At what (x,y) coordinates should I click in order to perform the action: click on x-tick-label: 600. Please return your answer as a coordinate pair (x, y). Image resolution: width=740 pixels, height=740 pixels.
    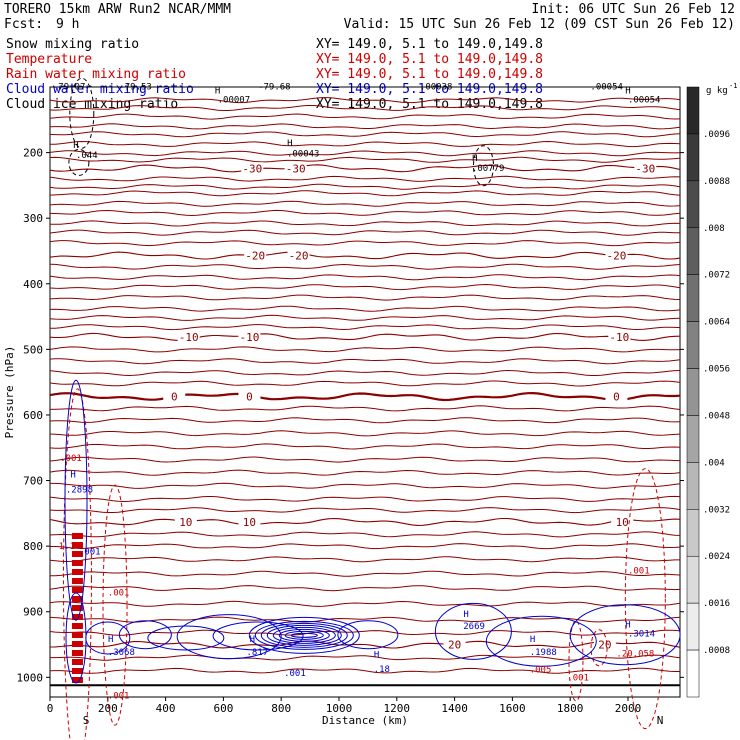
    Looking at the image, I should click on (223, 708).